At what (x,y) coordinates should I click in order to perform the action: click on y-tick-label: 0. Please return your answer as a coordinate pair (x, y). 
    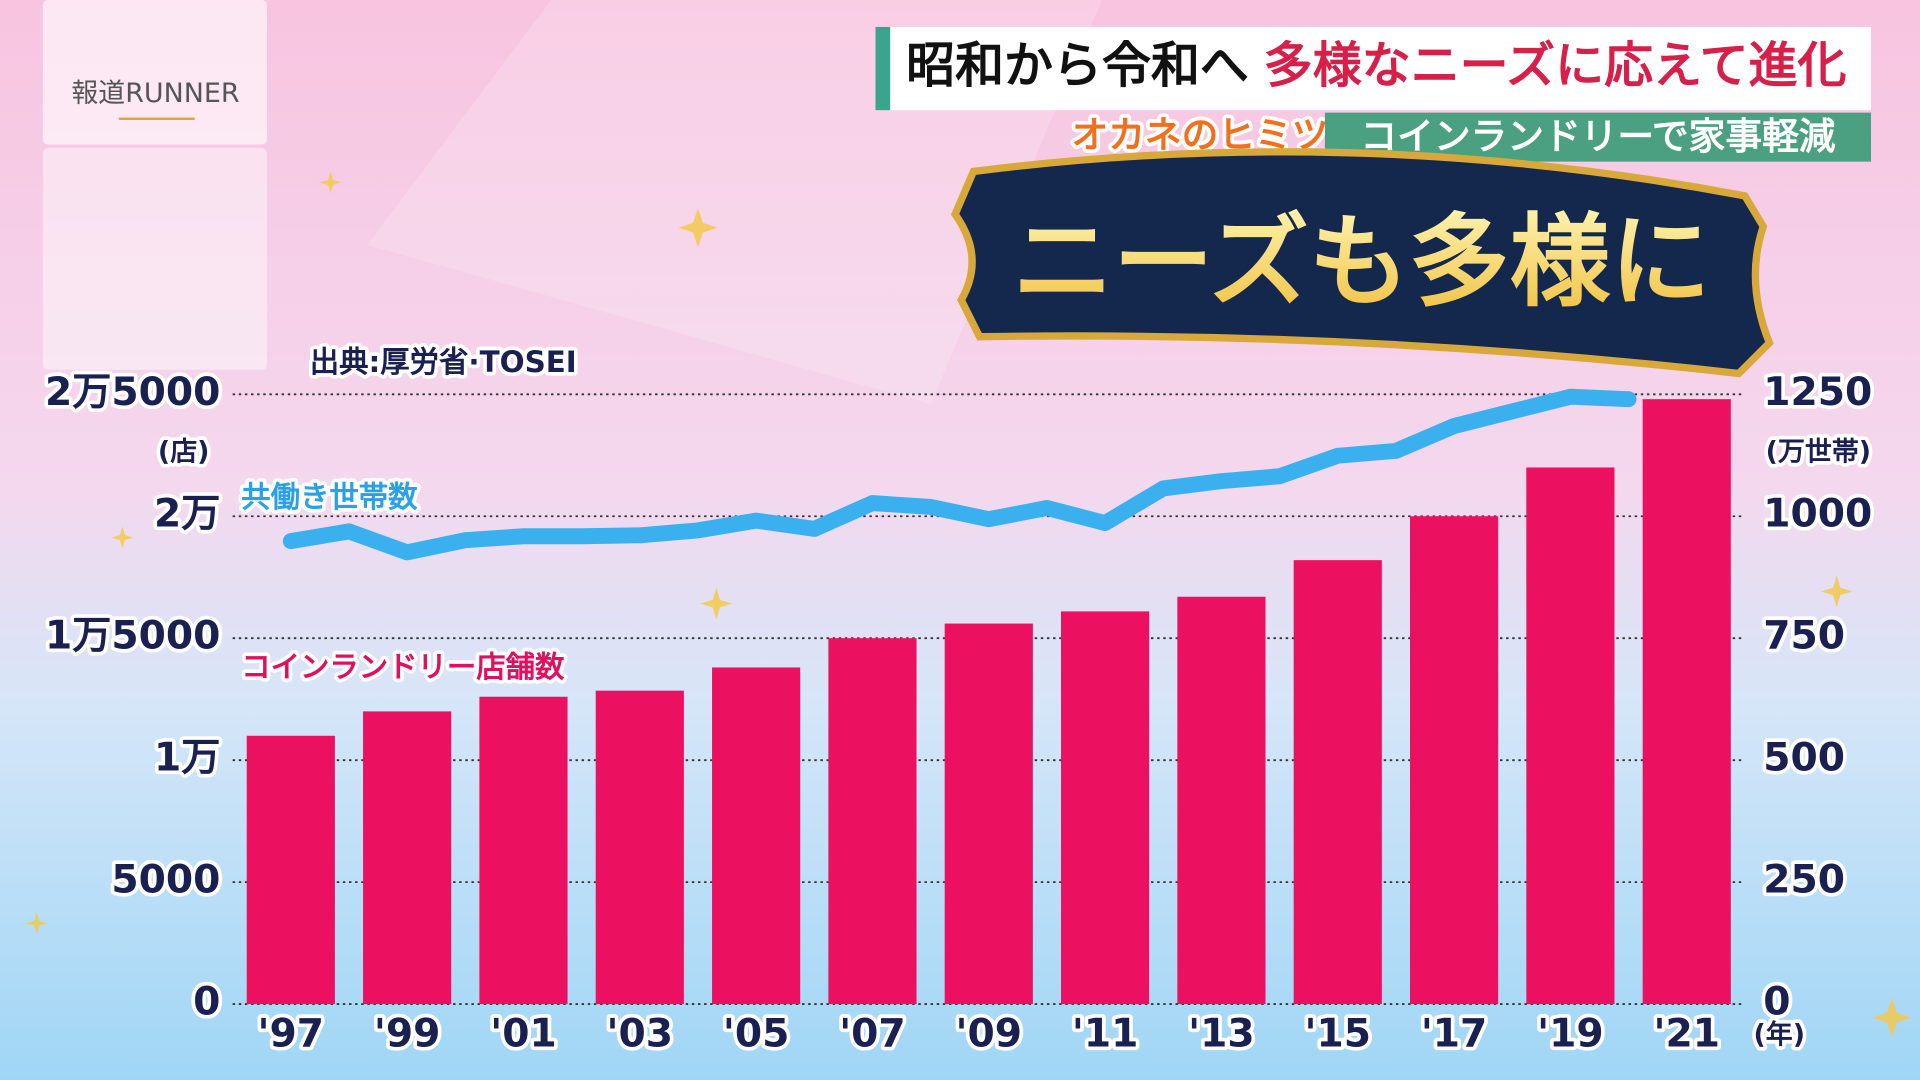
    Looking at the image, I should click on (206, 1002).